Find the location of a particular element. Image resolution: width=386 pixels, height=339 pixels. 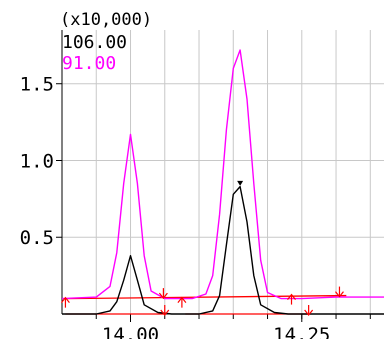

x-tick-label: 14.00 is located at coordinates (130, 331).